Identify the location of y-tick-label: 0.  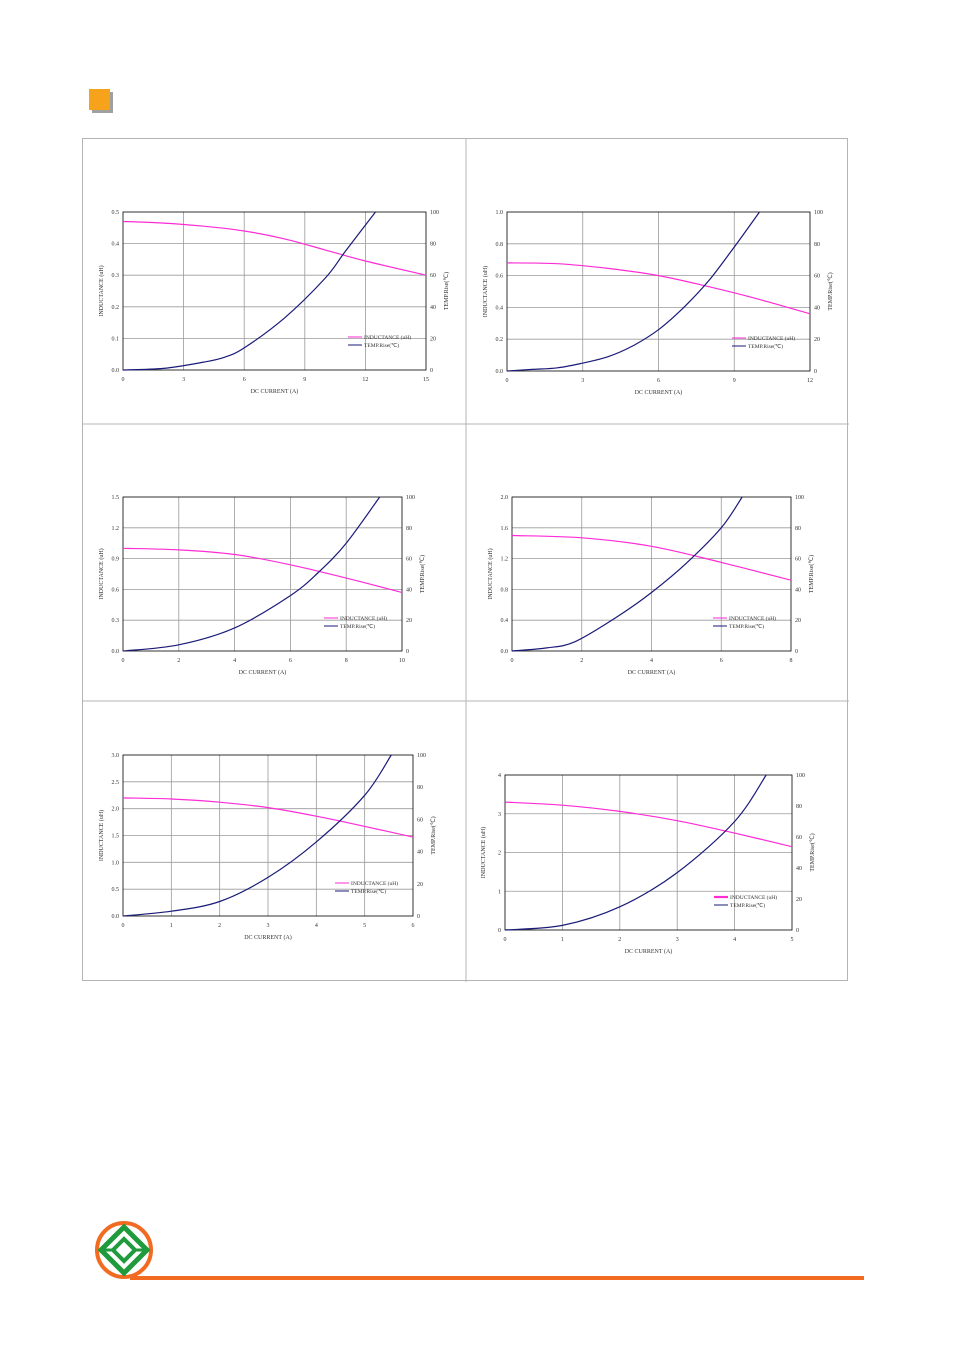
(499, 931).